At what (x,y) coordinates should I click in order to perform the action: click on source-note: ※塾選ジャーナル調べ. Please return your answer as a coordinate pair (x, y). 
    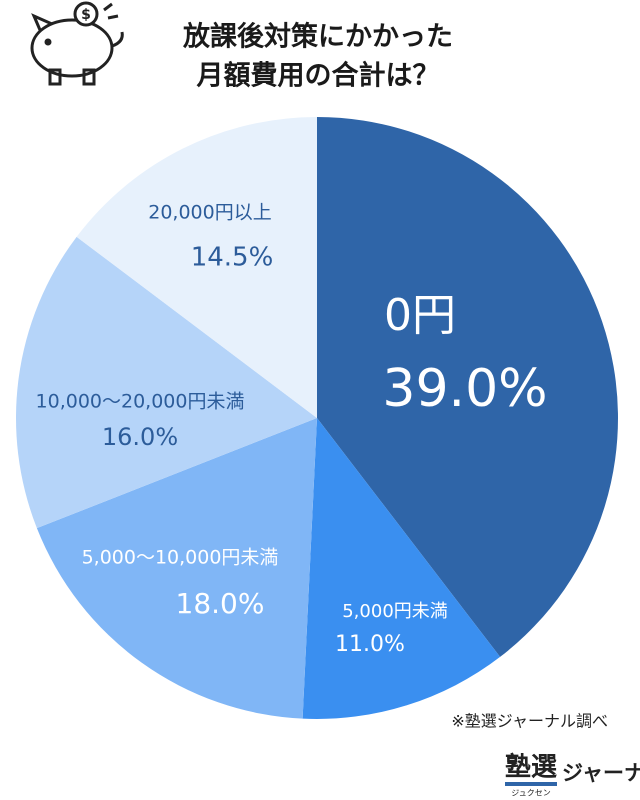
    Looking at the image, I should click on (529, 721).